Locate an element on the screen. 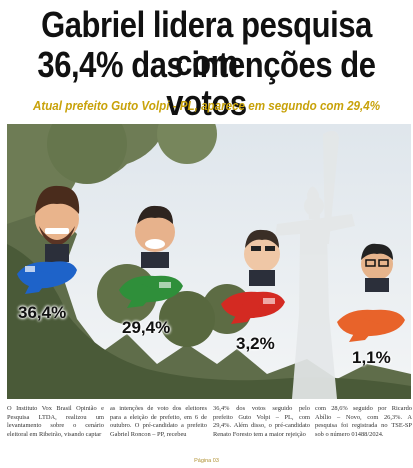  candidate-4-caricature is located at coordinates (377, 267).